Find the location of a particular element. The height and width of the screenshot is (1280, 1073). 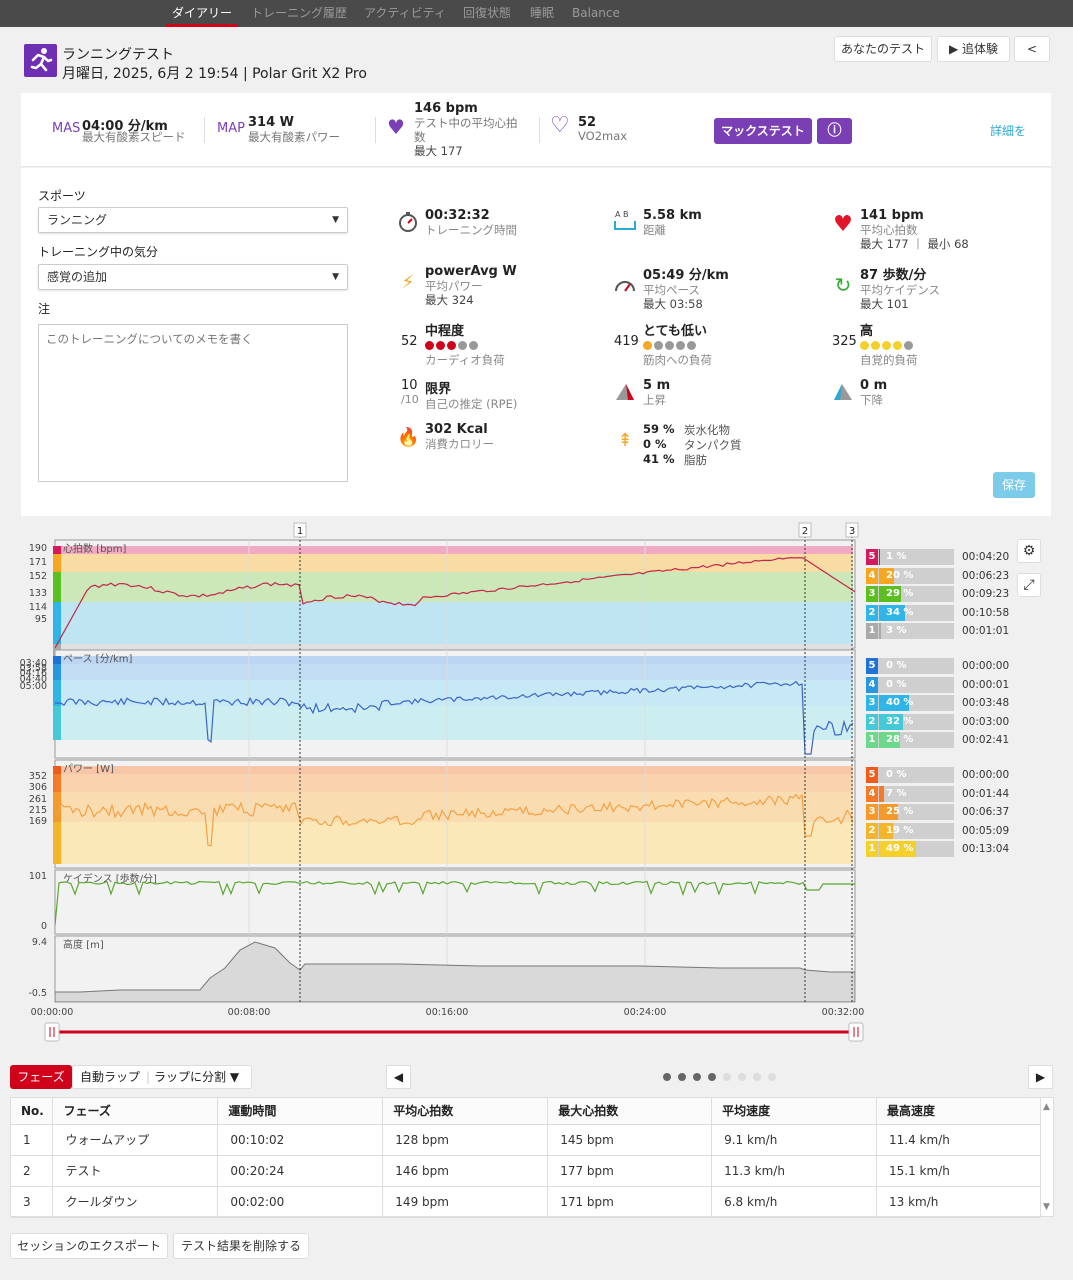

divider is located at coordinates (375, 130).